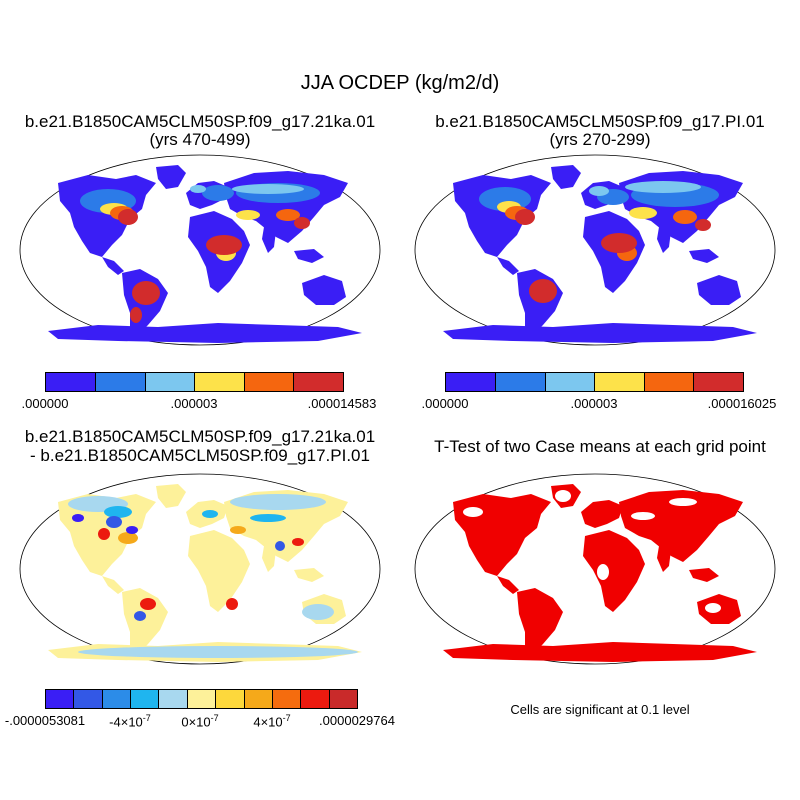 The height and width of the screenshot is (800, 800). Describe the element at coordinates (357, 720) in the screenshot. I see `colorbar-label: .0000029764` at that location.